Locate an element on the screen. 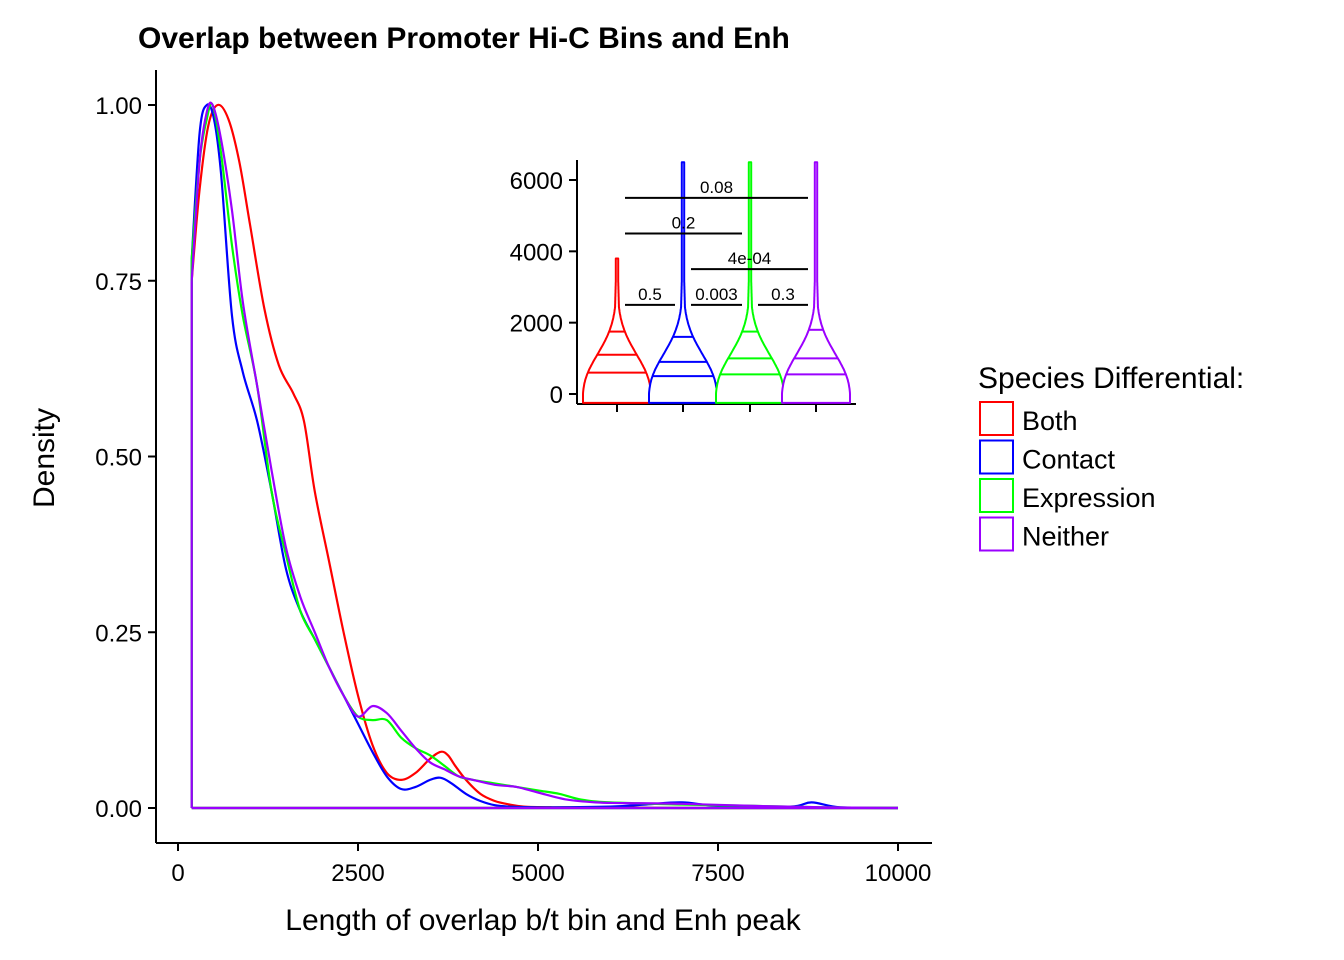 The height and width of the screenshot is (960, 1344). inset-y-tick-label: 4000 is located at coordinates (536, 252).